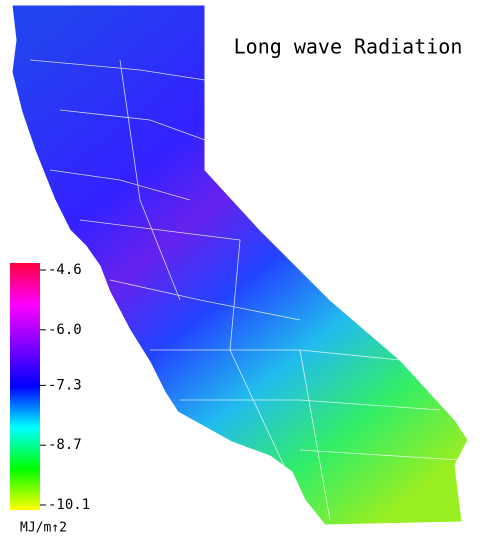 The image size is (500, 550). Describe the element at coordinates (25, 386) in the screenshot. I see `colorbar` at that location.